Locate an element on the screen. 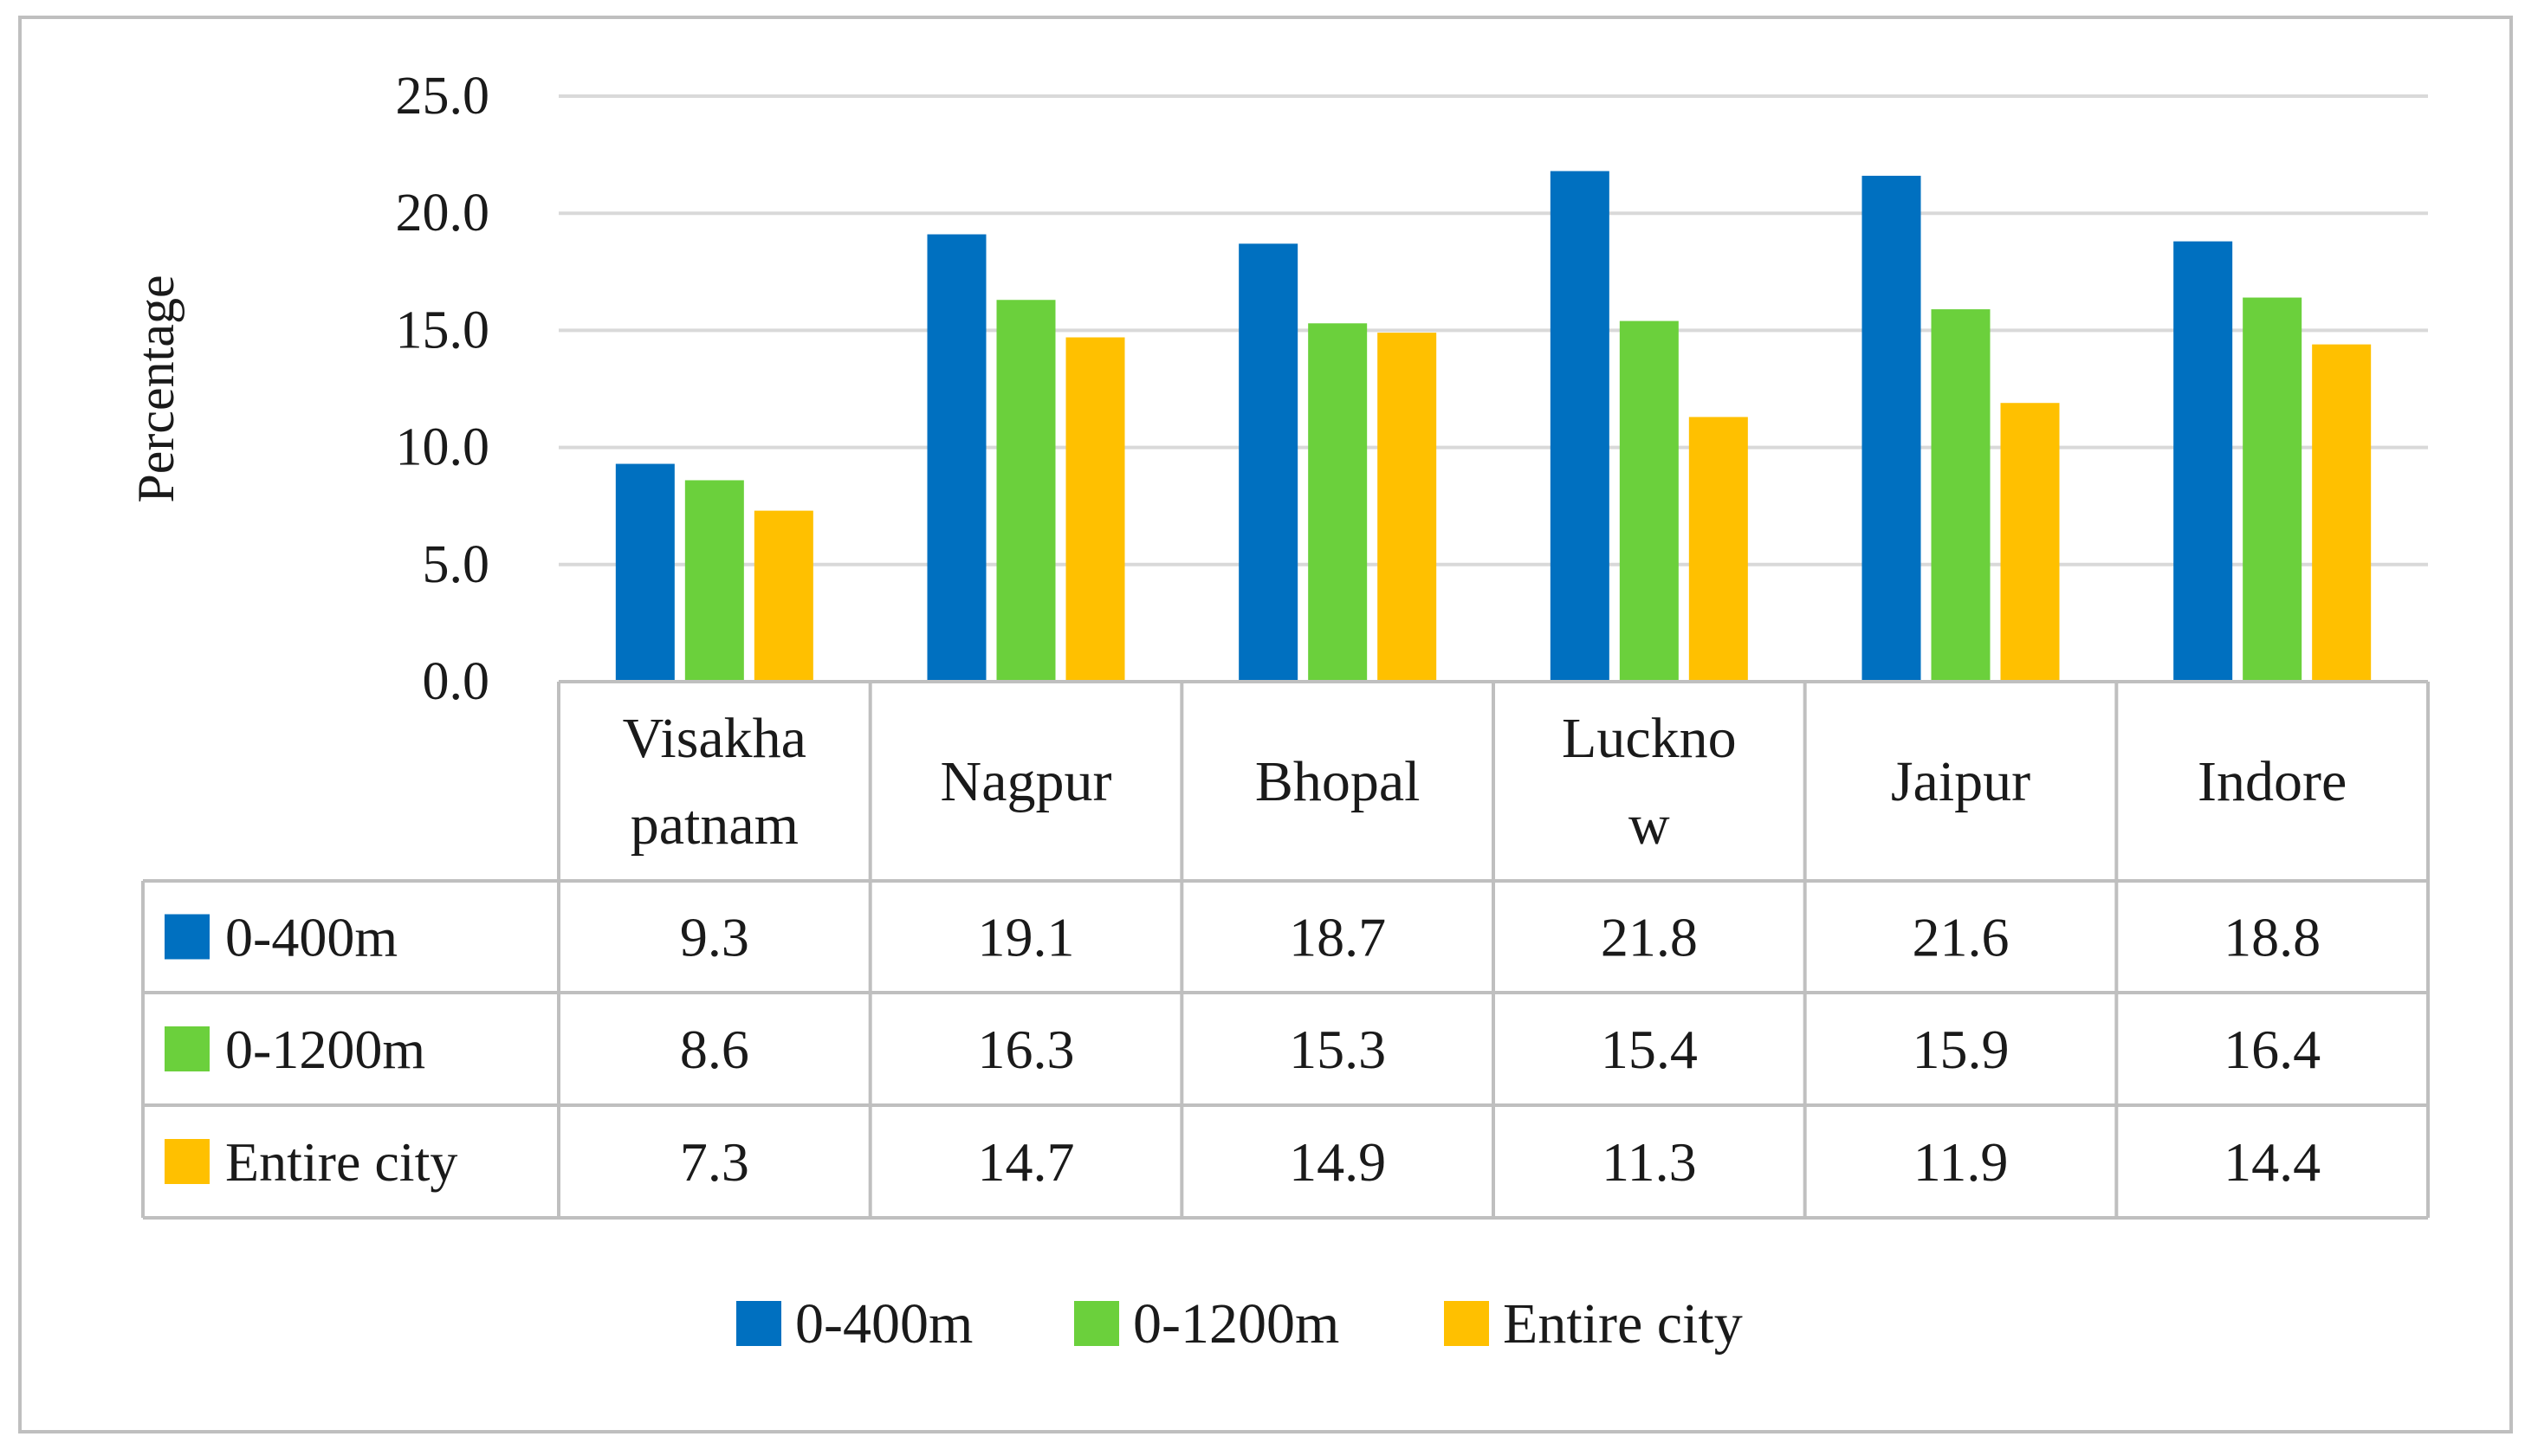 This screenshot has height=1456, width=2525. table-cell-value: 18.7 is located at coordinates (1337, 937).